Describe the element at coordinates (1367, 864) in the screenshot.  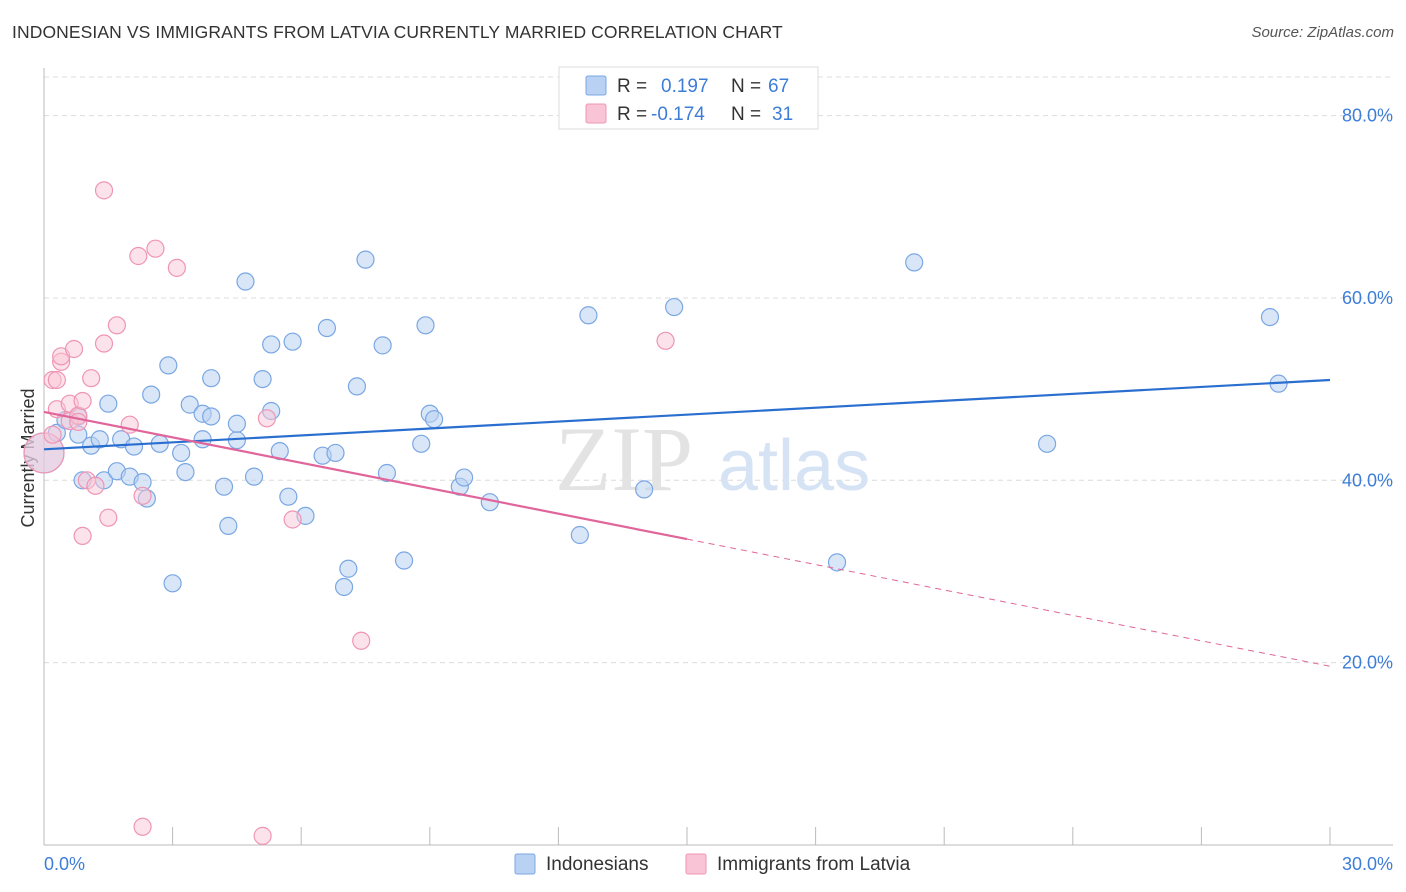
I see `x-tick-label-max: 30.0%` at that location.